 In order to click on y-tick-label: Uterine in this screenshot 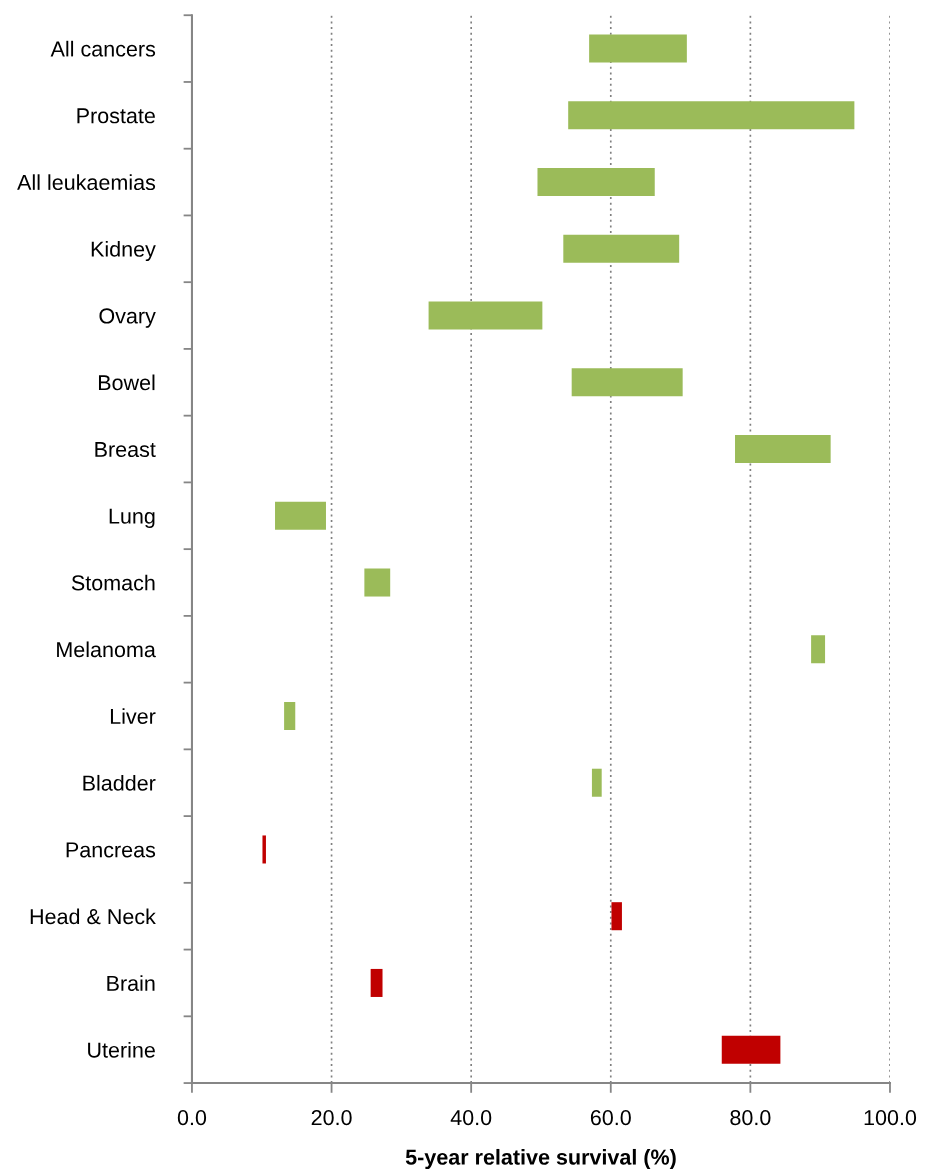, I will do `click(121, 1049)`.